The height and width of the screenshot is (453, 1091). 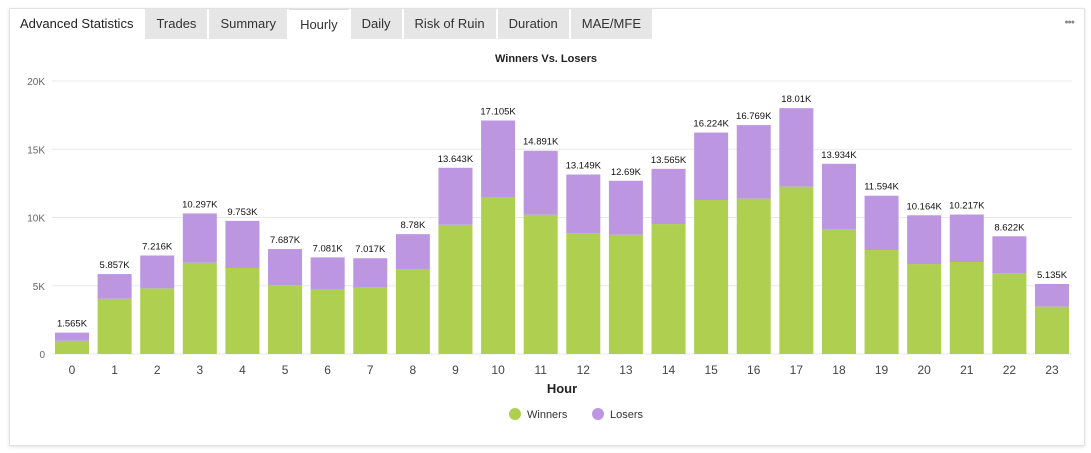 I want to click on x-axis-title: Hour, so click(x=562, y=388).